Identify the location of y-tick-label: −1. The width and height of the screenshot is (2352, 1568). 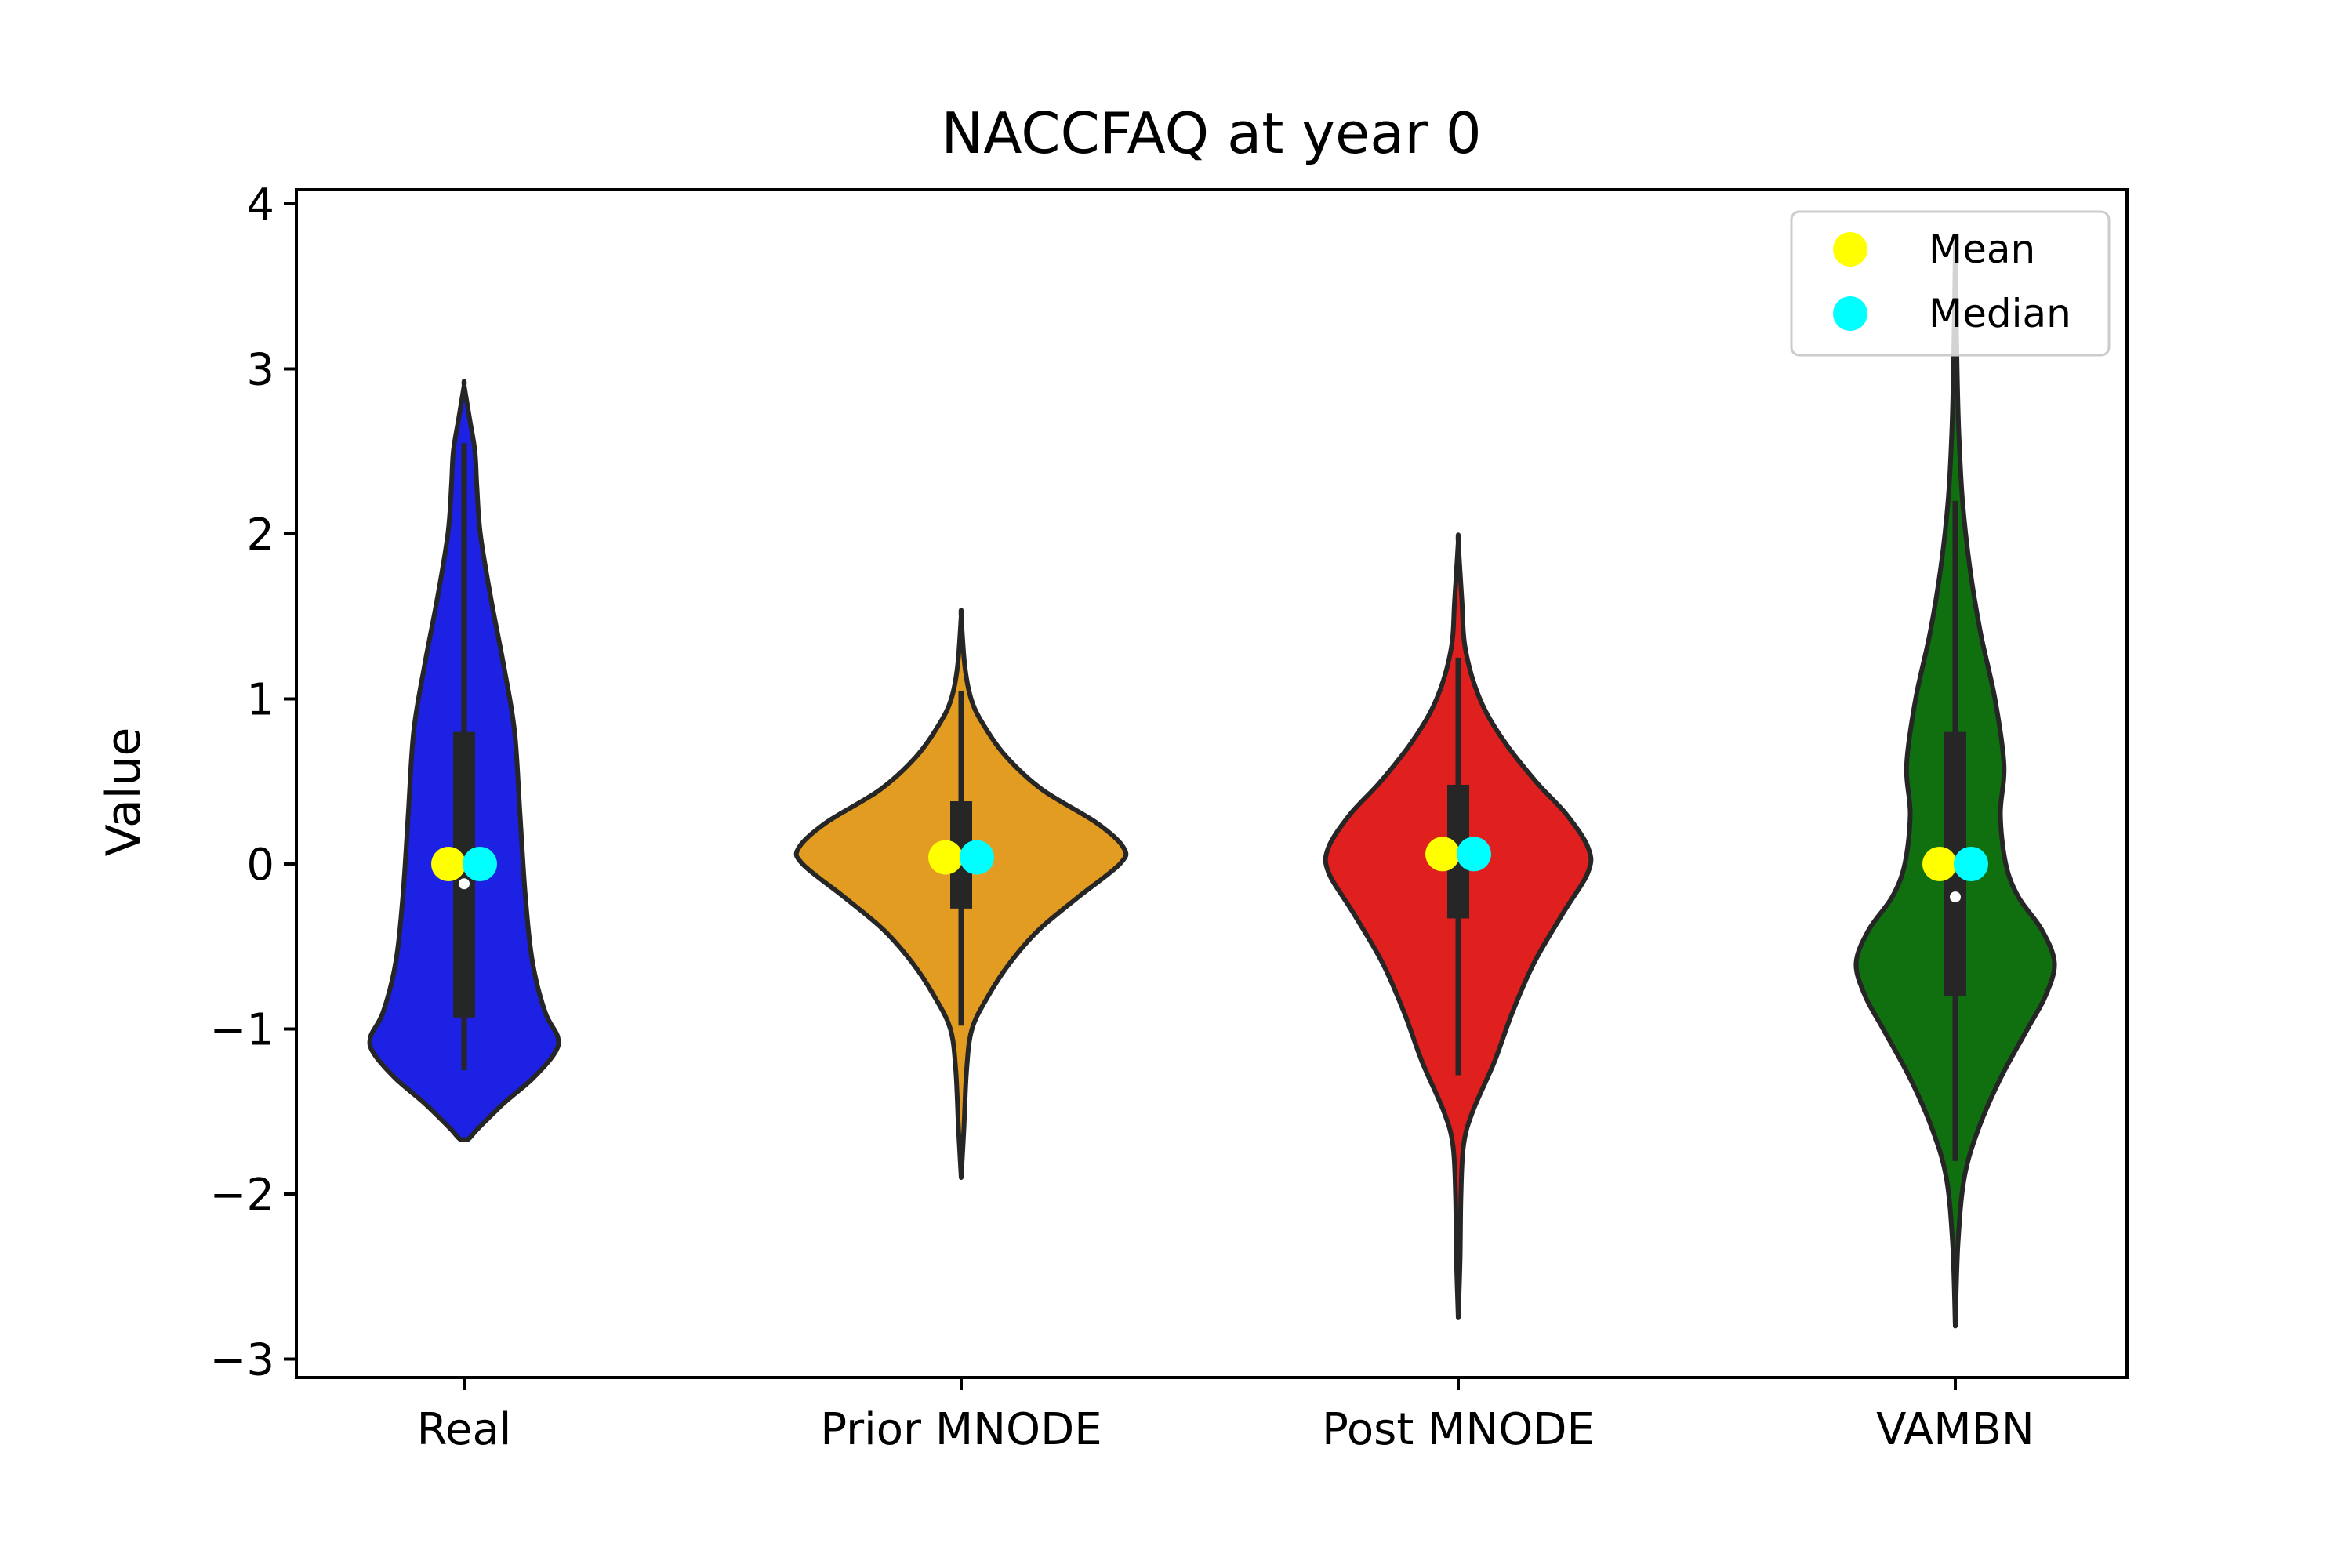
(241, 1030).